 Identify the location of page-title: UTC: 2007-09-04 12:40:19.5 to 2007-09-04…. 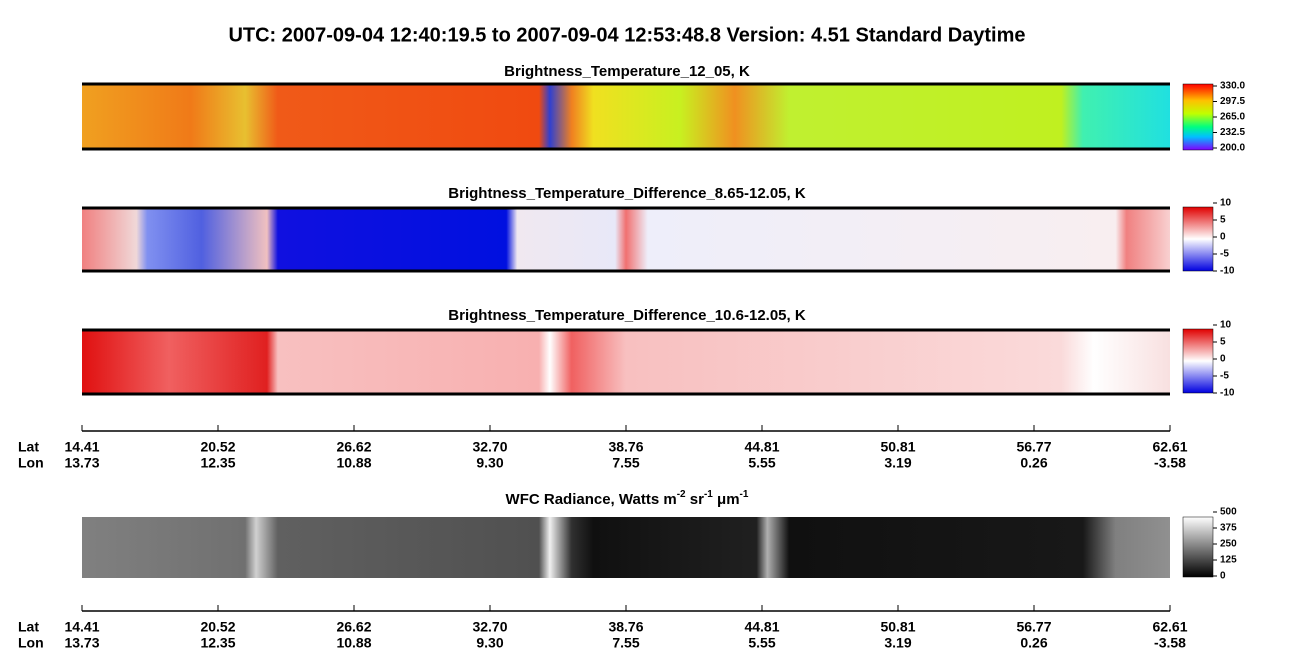
(626, 35).